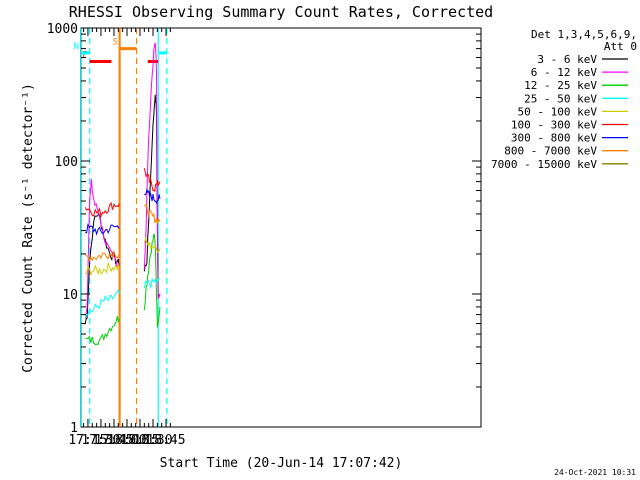 The height and width of the screenshot is (480, 640). Describe the element at coordinates (554, 138) in the screenshot. I see `legend-entry-label: 300 - 800 keV` at that location.